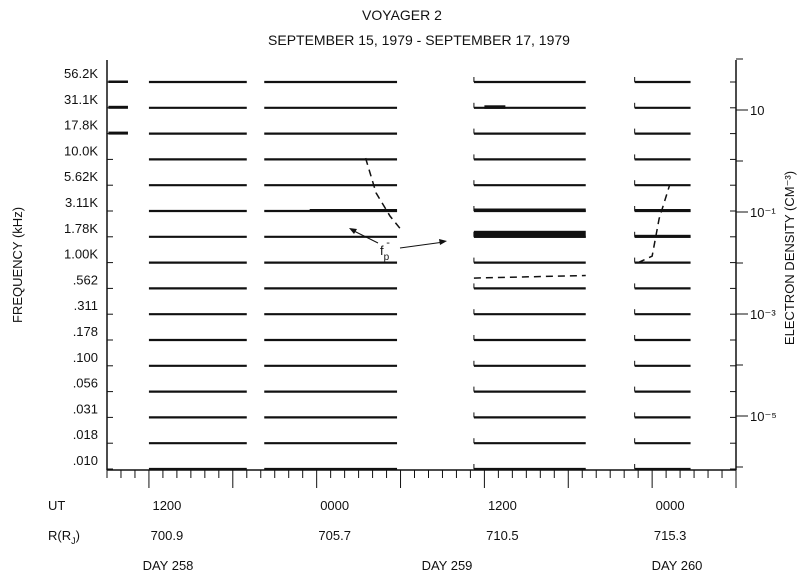  I want to click on fp-arrow-right, so click(422, 245).